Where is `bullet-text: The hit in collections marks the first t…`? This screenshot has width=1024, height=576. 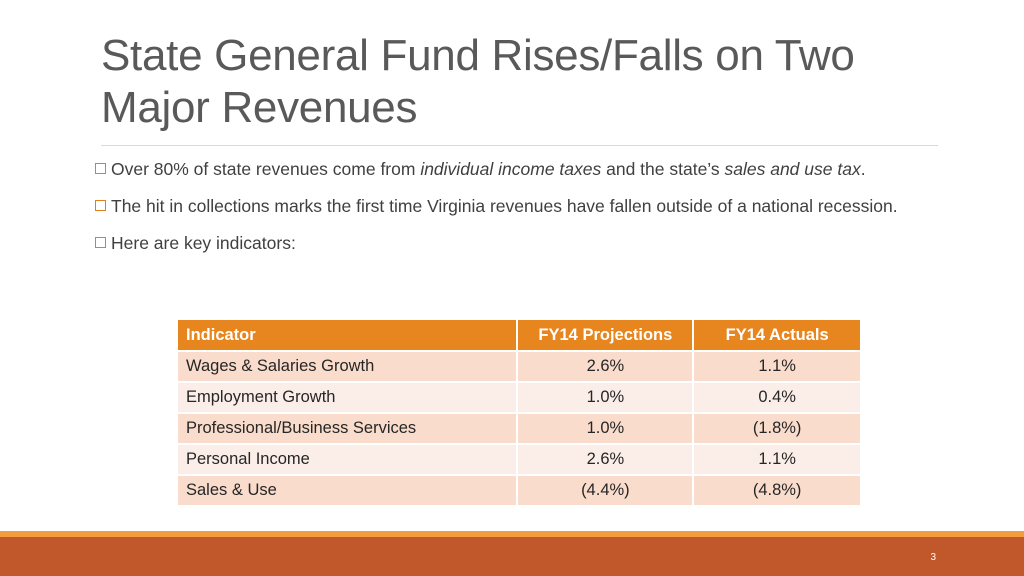 bullet-text: The hit in collections marks the first t… is located at coordinates (504, 206).